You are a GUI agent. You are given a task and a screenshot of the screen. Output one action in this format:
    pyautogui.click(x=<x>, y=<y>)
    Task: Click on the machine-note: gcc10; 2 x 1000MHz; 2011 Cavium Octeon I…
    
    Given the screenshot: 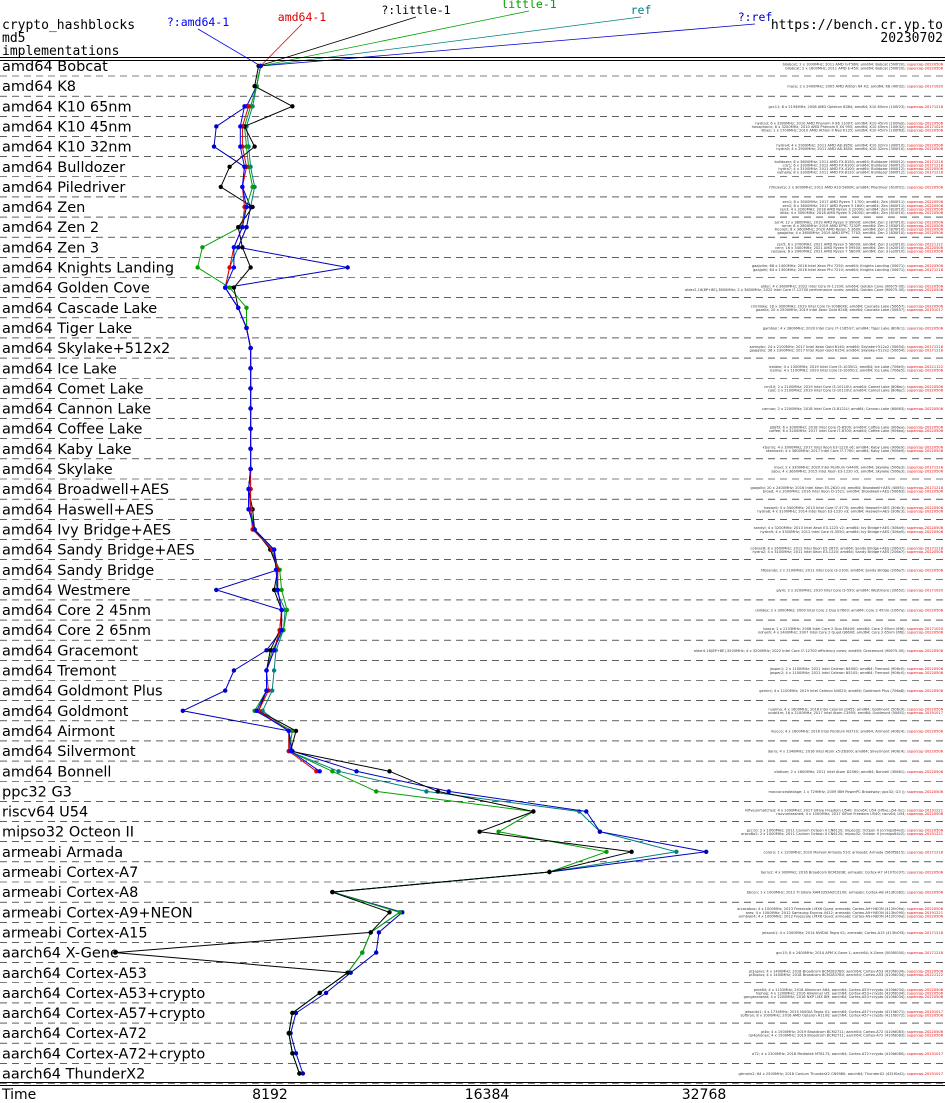 What is the action you would take?
    pyautogui.click(x=845, y=830)
    